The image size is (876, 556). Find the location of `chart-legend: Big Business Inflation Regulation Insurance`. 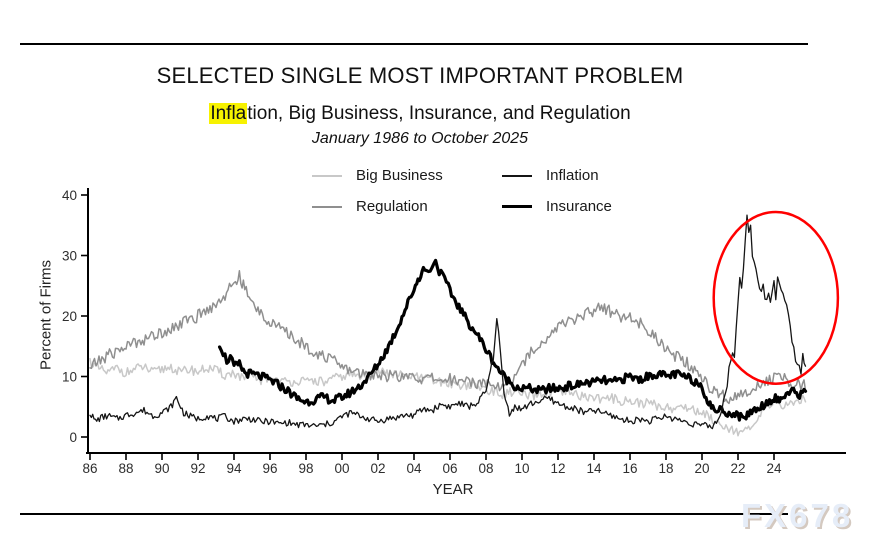

chart-legend: Big Business Inflation Regulation Insurance is located at coordinates (462, 191).